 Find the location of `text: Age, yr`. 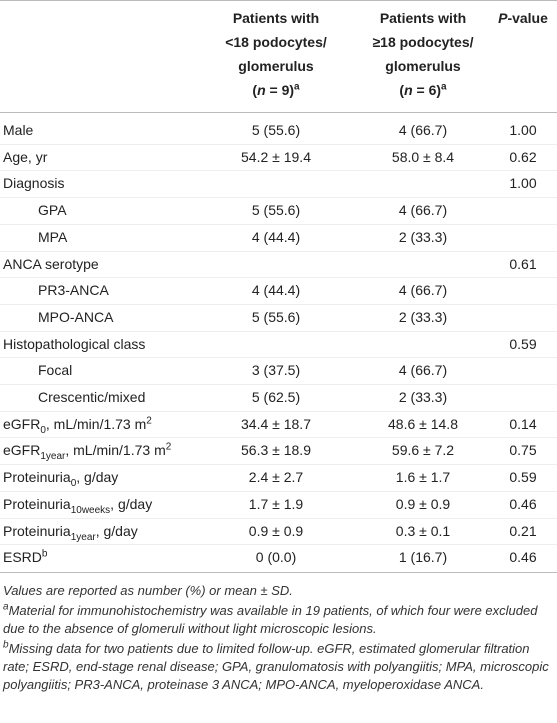

text: Age, yr is located at coordinates (25, 156).